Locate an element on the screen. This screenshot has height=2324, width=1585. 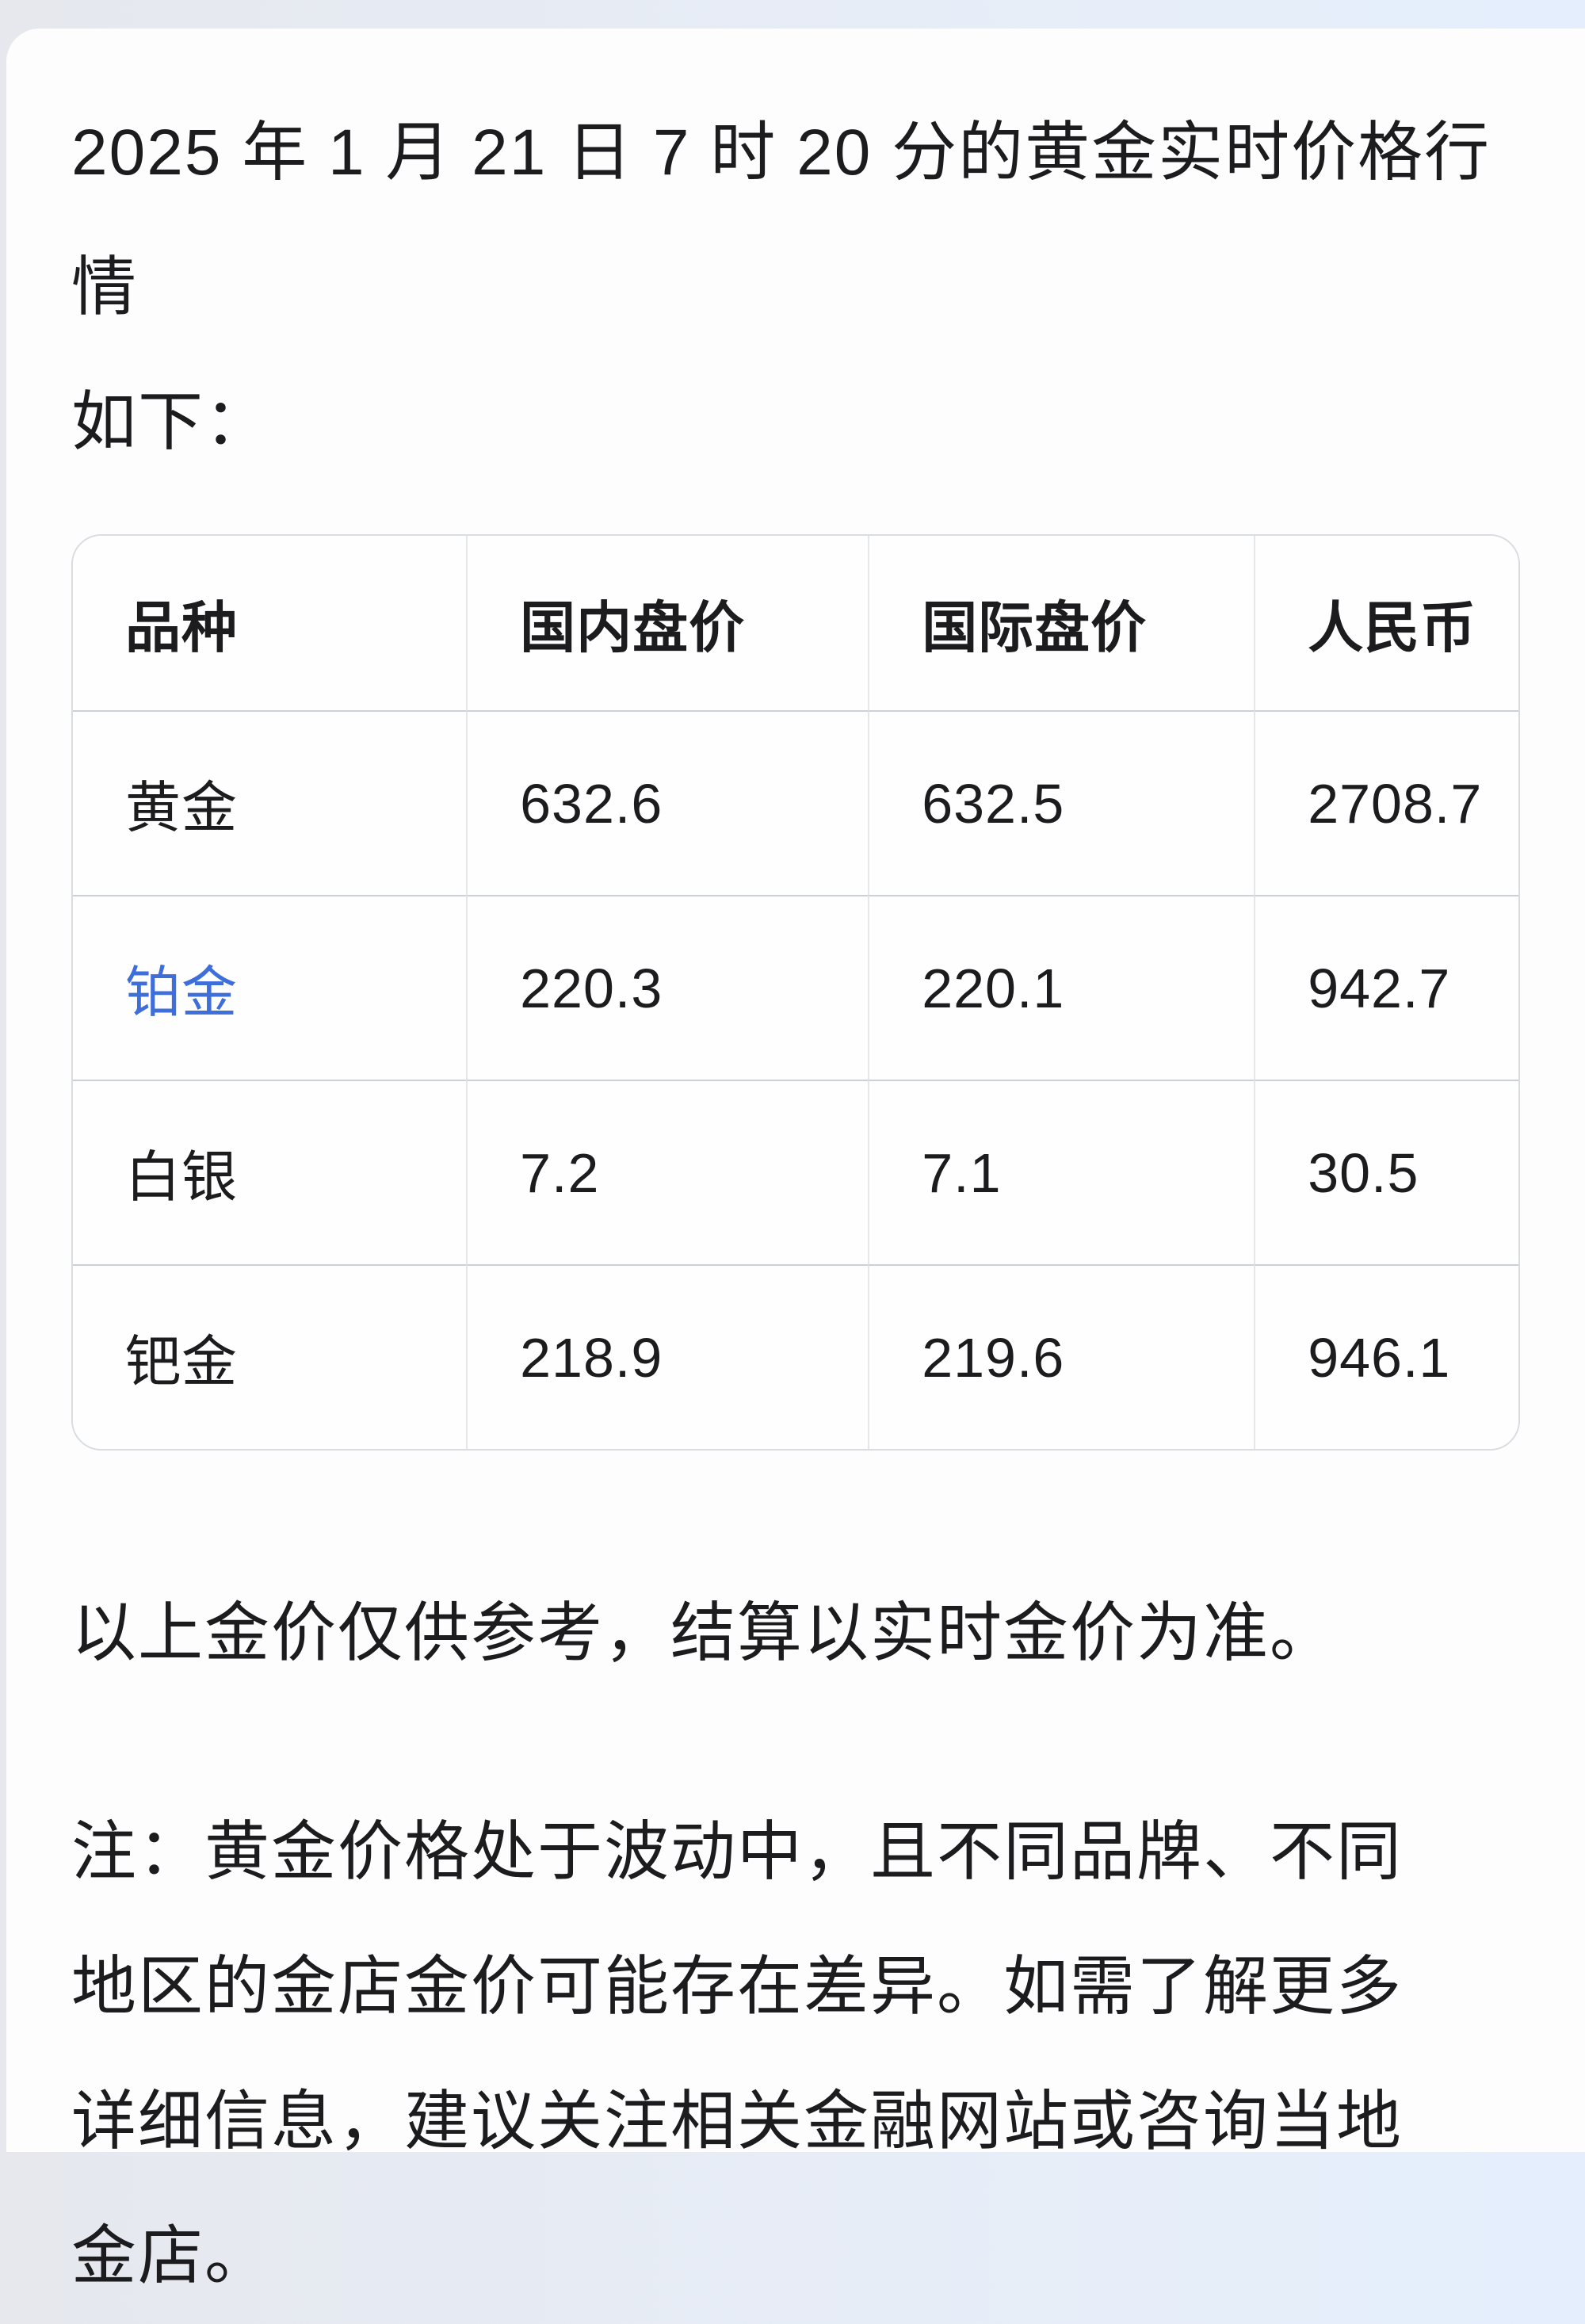
note-line-4: 金店。 is located at coordinates (171, 2256).